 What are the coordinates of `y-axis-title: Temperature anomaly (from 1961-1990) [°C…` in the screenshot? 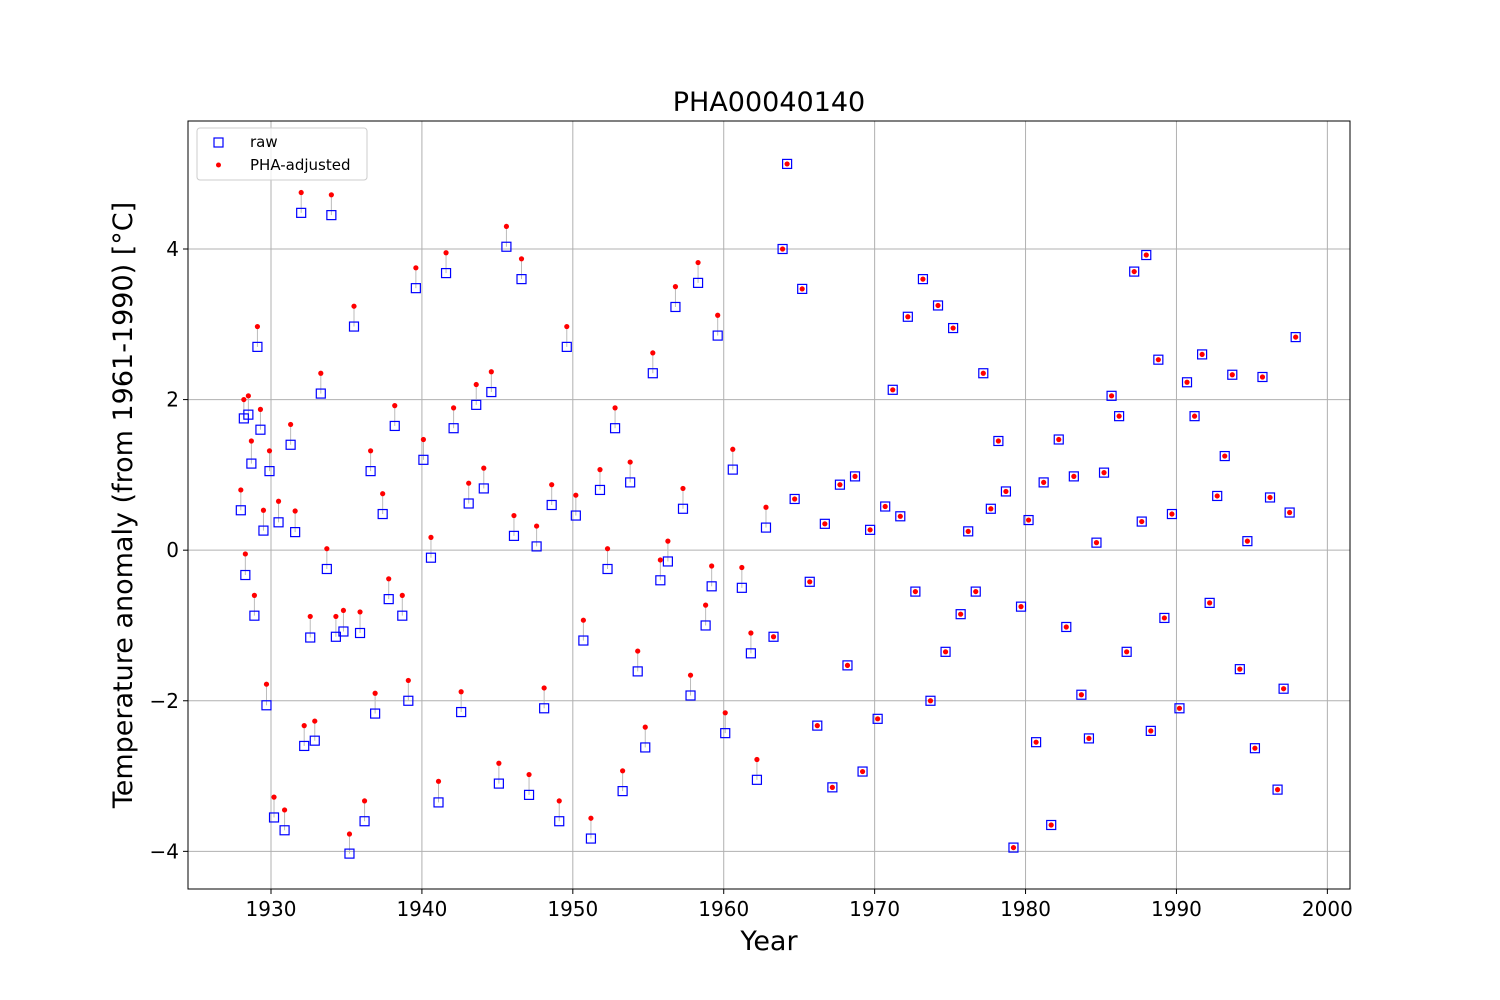 It's located at (123, 505).